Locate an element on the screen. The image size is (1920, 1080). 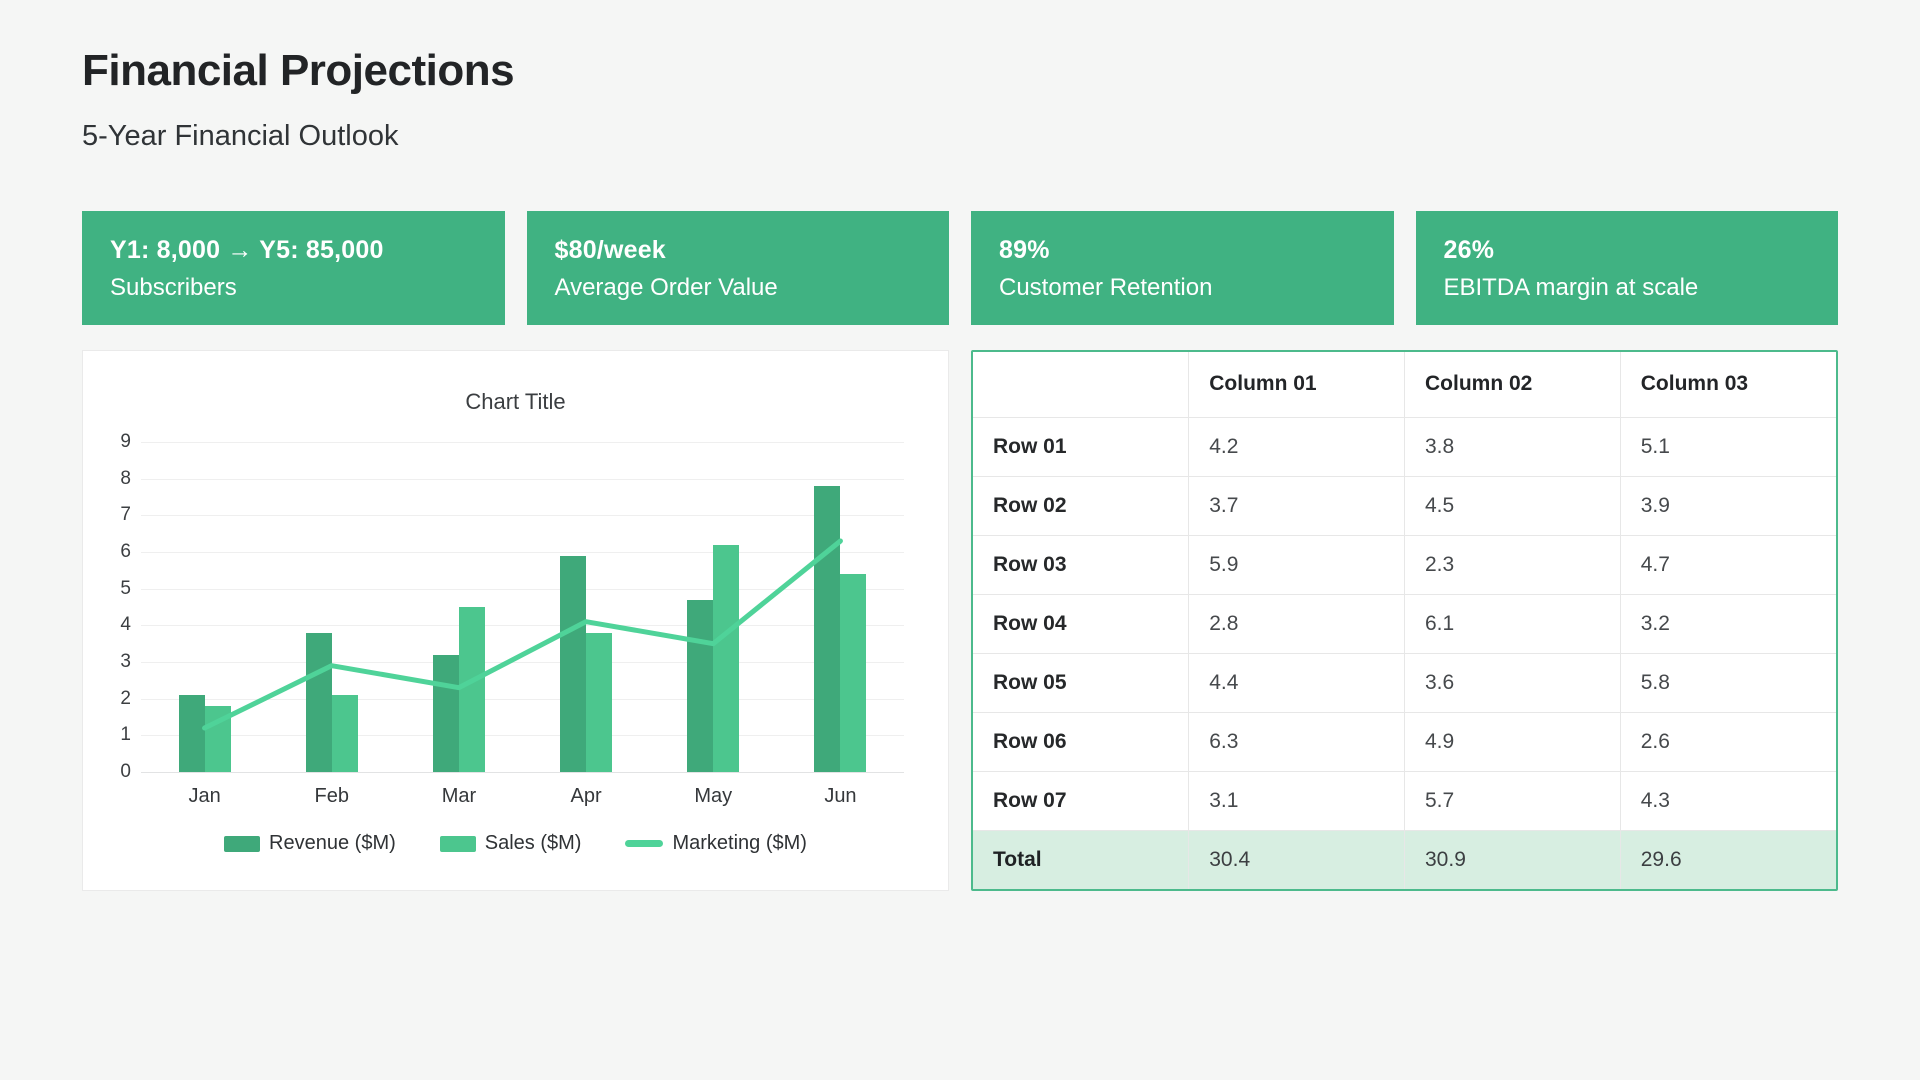
bar-revenue-jun is located at coordinates (827, 629).